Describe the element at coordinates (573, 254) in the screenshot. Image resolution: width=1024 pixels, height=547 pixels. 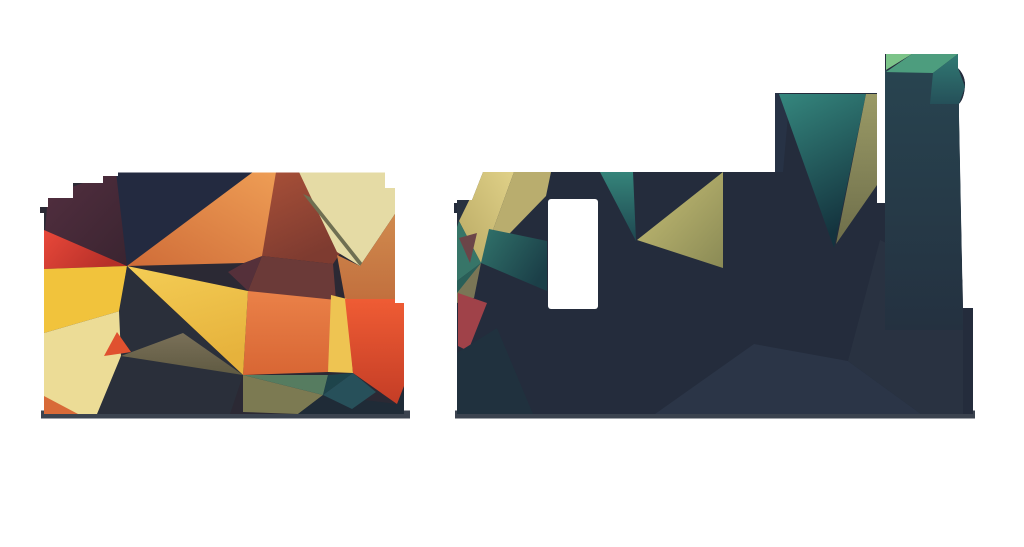
I see `floating-white-panel` at that location.